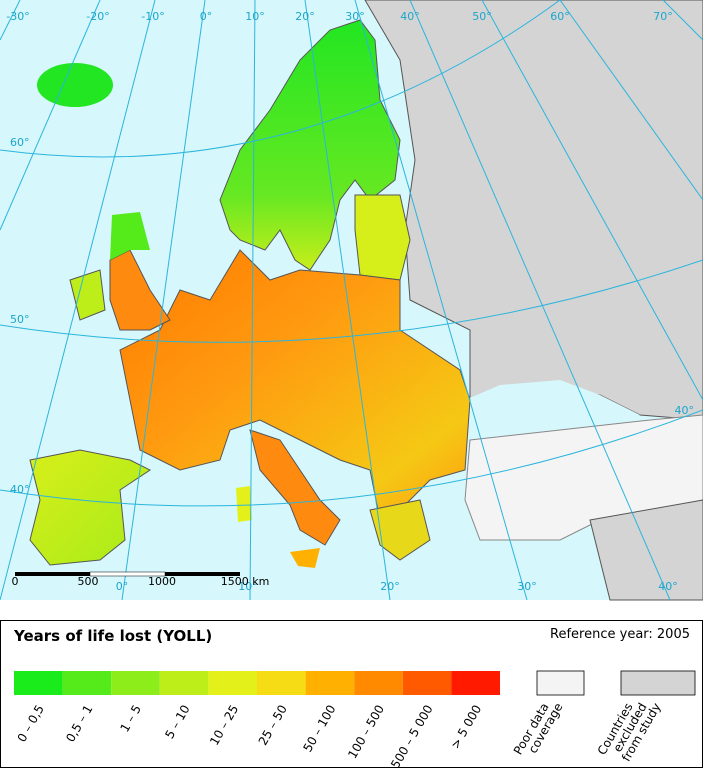 The width and height of the screenshot is (703, 772). What do you see at coordinates (400, 530) in the screenshot?
I see `greece` at bounding box center [400, 530].